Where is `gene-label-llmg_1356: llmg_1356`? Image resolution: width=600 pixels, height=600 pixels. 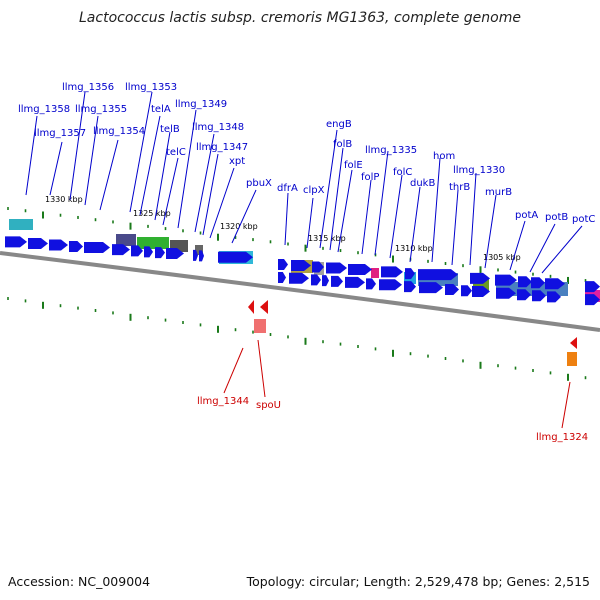 gene-label-llmg_1356: llmg_1356 is located at coordinates (88, 87).